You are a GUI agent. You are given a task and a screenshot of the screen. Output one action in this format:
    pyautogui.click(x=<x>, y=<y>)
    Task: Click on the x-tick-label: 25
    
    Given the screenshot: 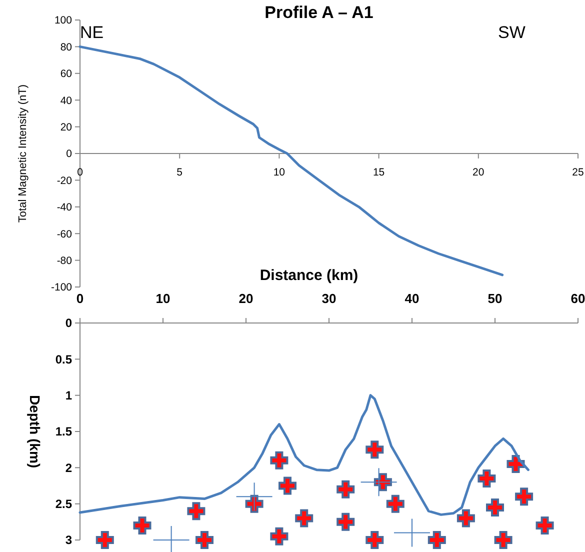 What is the action you would take?
    pyautogui.click(x=578, y=172)
    